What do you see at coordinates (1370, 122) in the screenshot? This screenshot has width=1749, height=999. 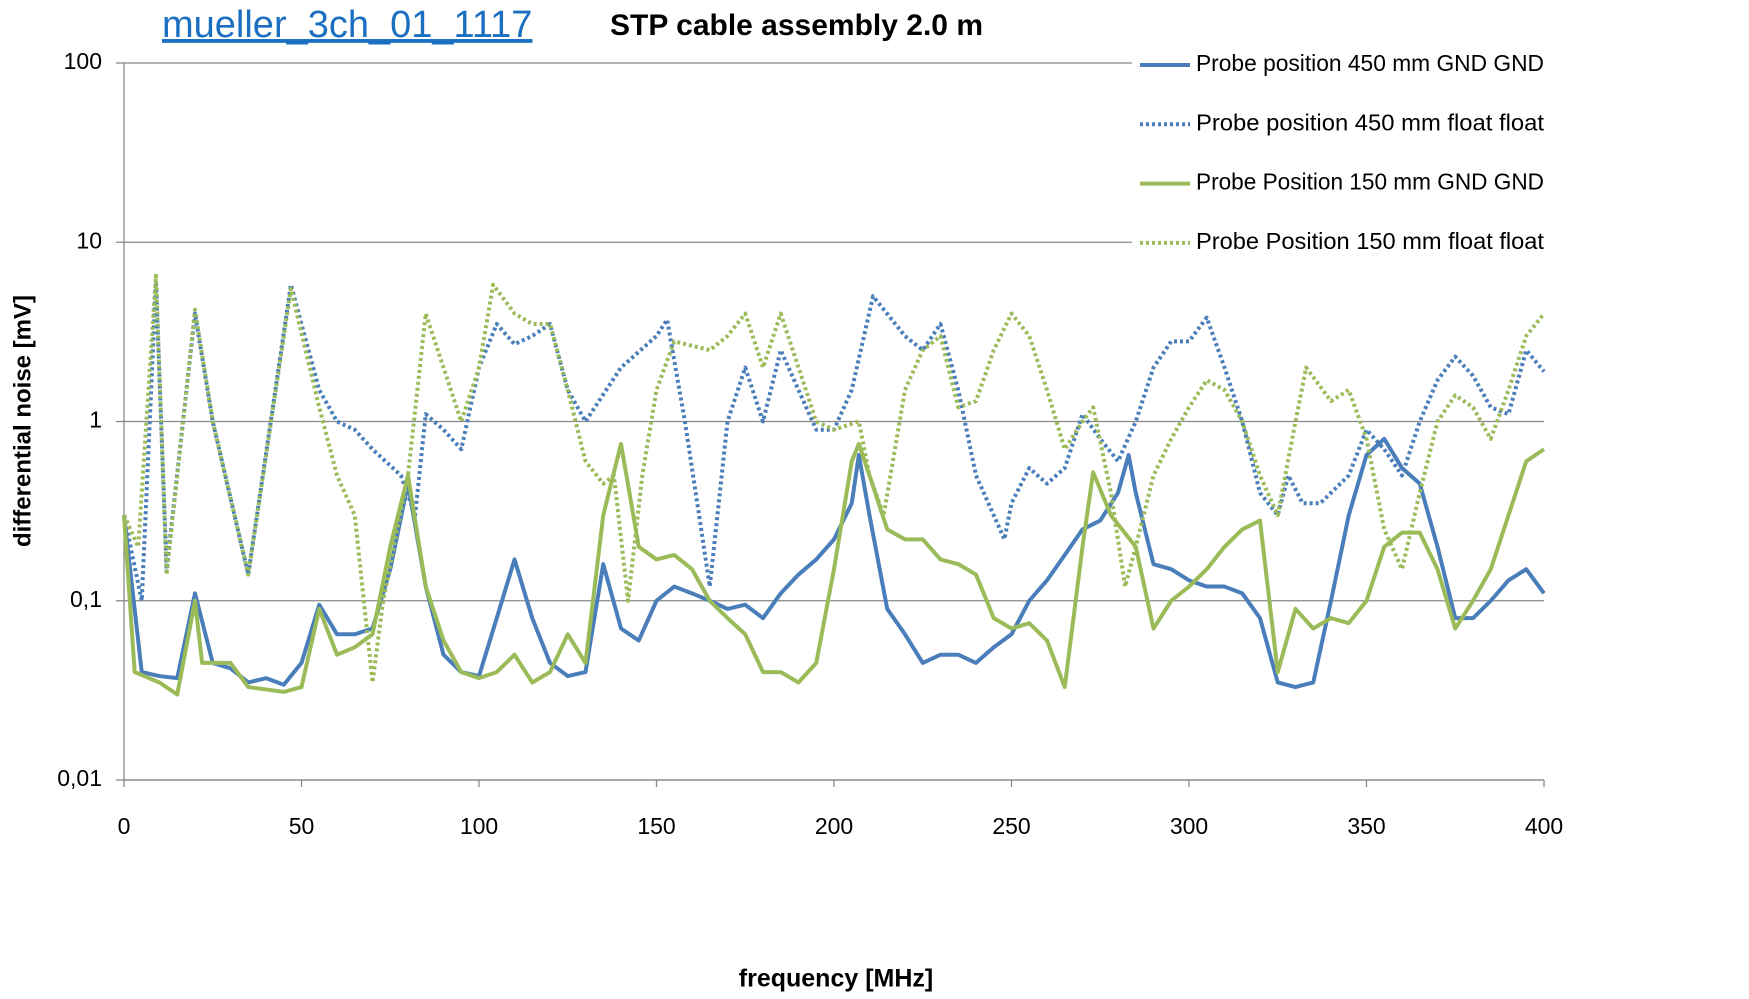 I see `legend-label: Probe position 450 mm float float` at bounding box center [1370, 122].